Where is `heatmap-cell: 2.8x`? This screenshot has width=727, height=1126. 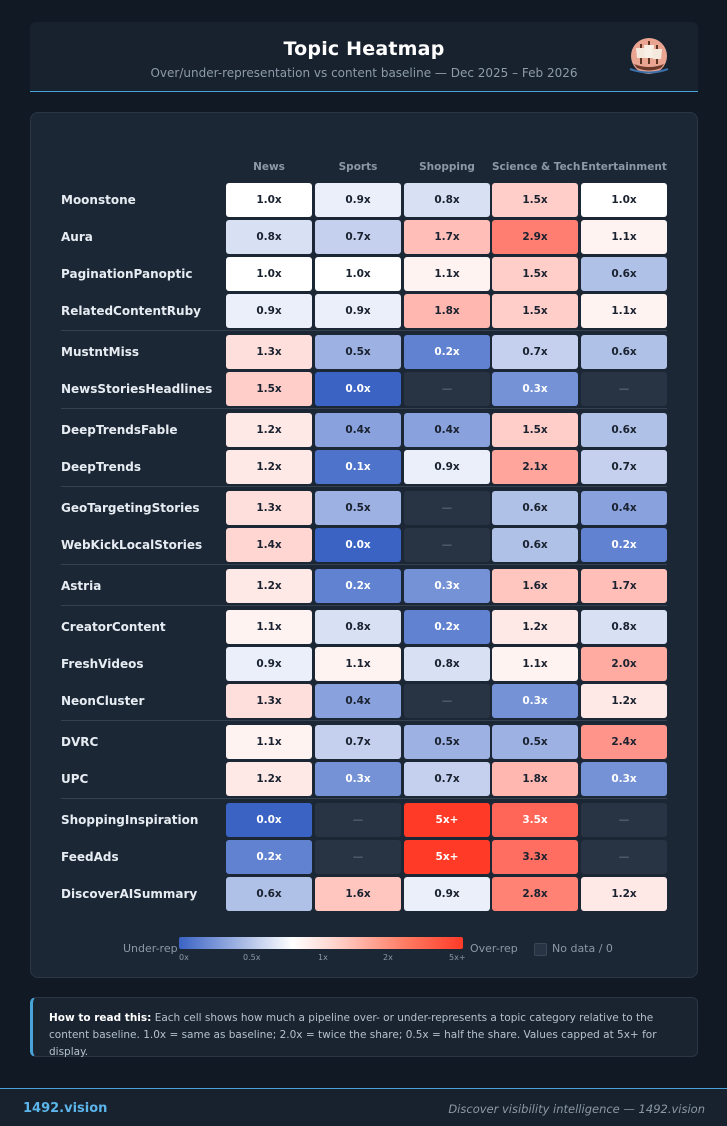
heatmap-cell: 2.8x is located at coordinates (535, 894).